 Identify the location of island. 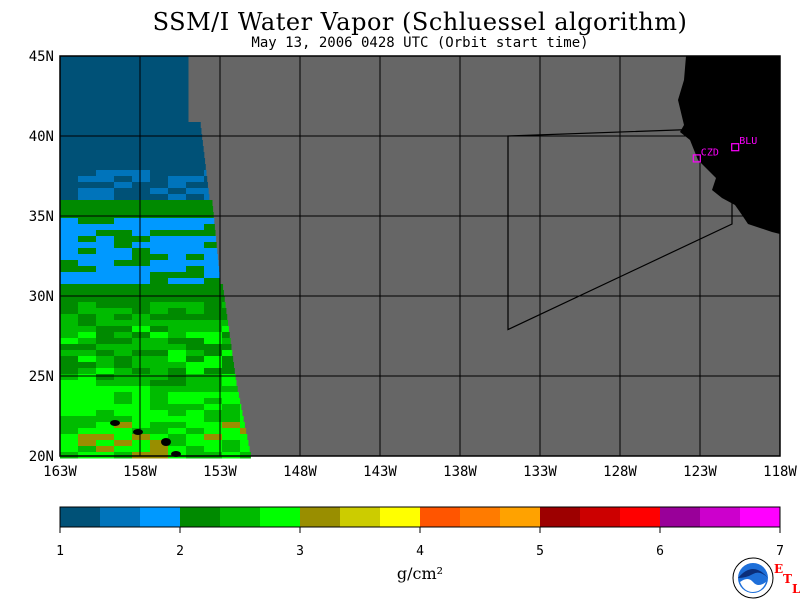
(166, 442).